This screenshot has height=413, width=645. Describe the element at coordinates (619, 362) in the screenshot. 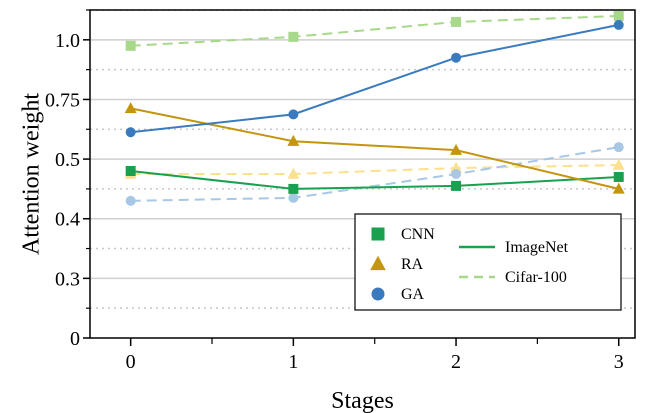

I see `x-tick-label: 3` at that location.